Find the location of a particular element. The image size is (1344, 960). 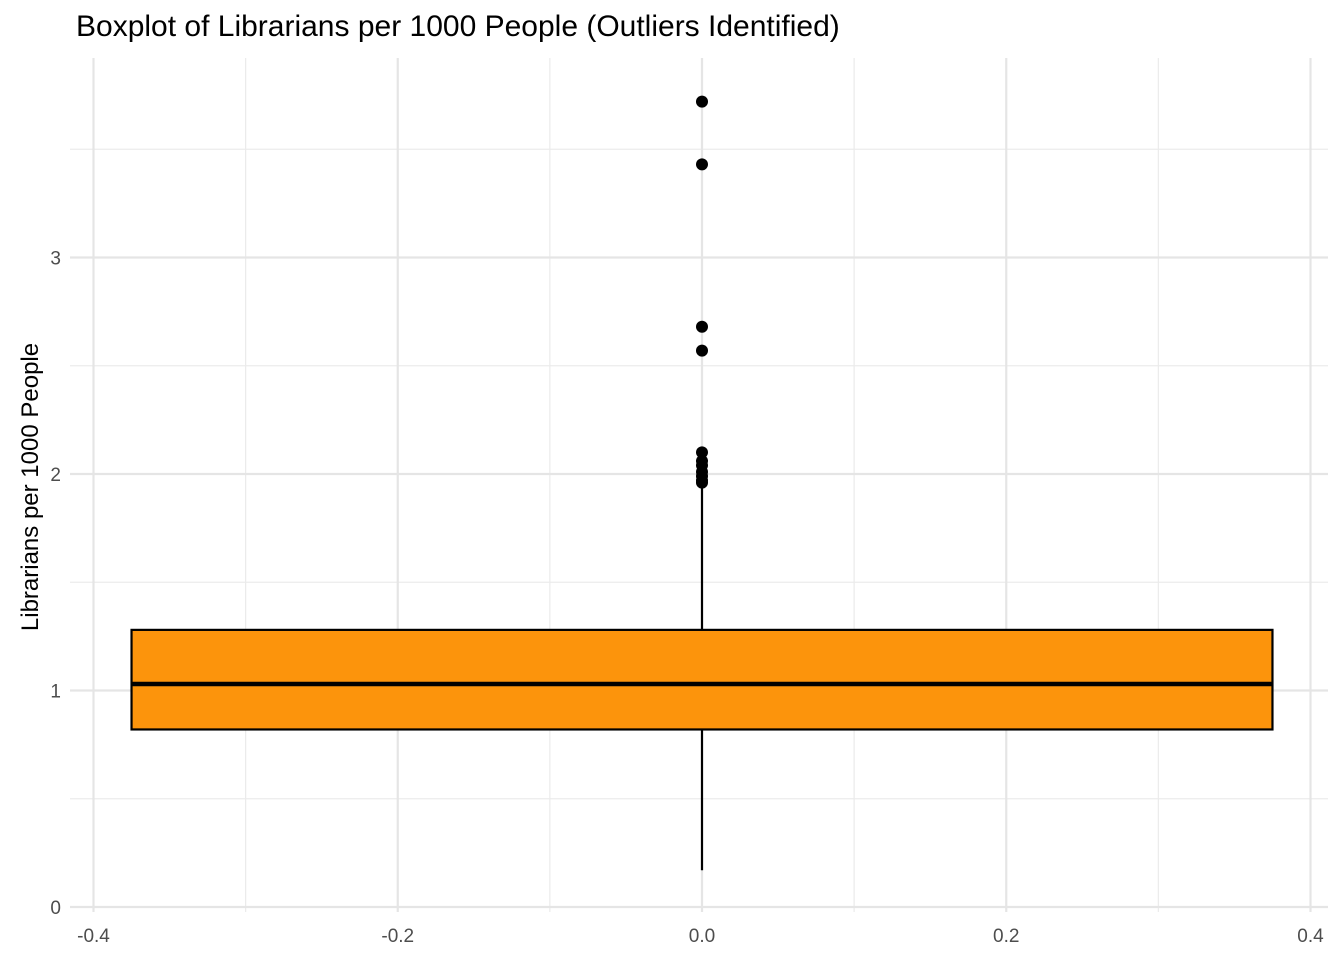

x-axis-ticks: -0.4 -0.2 0.0 0.2 0.4 is located at coordinates (700, 936).